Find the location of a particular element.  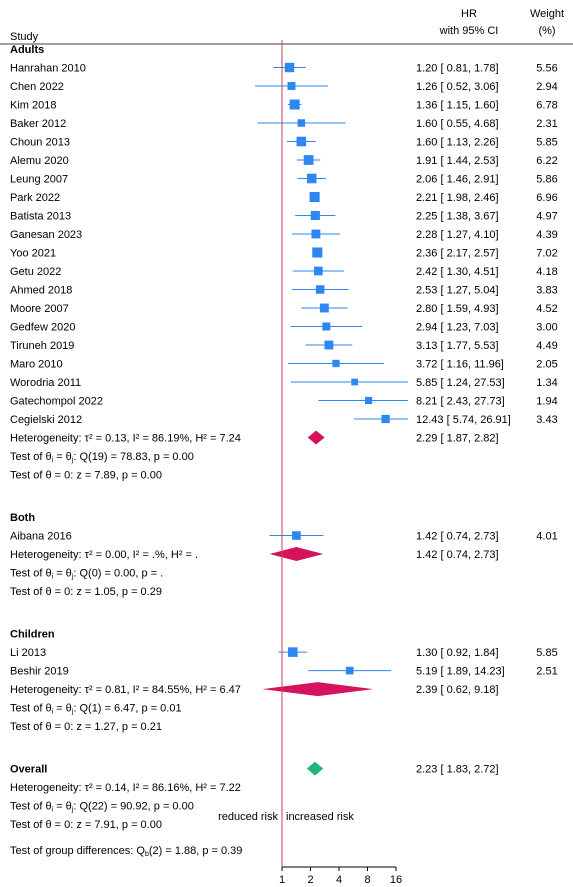

study-ci-text: 2.53 [ 1.27, 5.04] is located at coordinates (457, 291).